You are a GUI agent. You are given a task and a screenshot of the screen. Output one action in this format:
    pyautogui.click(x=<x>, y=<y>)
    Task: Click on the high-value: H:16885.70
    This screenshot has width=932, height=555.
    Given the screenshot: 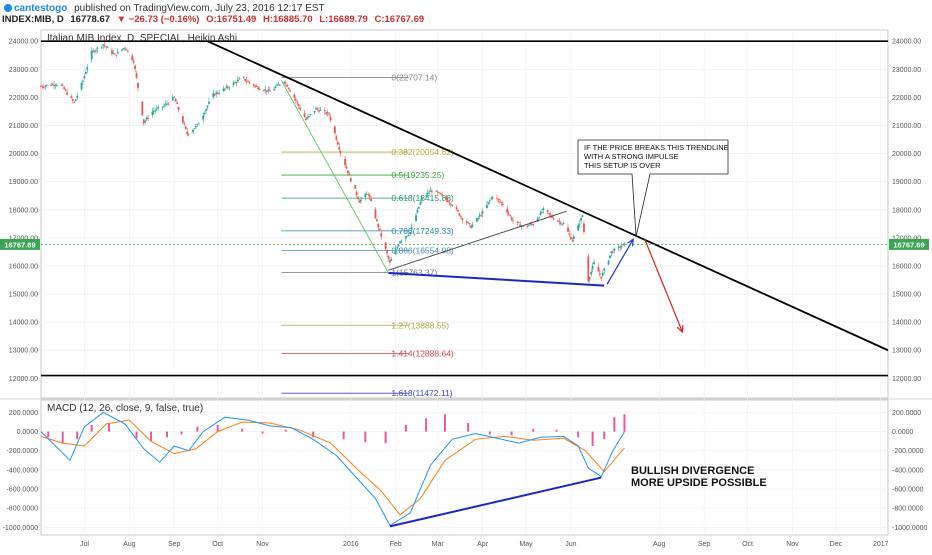 What is the action you would take?
    pyautogui.click(x=288, y=19)
    